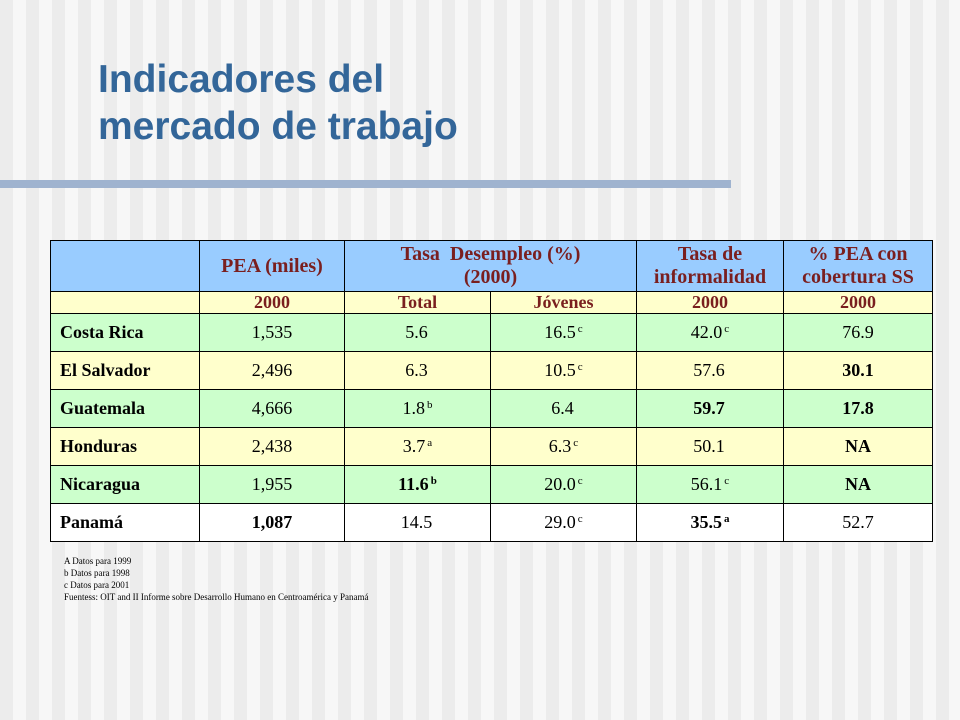 This screenshot has height=720, width=960. I want to click on table-subheader-row: 2000 Total Jóvenes 2000 2000, so click(491, 302).